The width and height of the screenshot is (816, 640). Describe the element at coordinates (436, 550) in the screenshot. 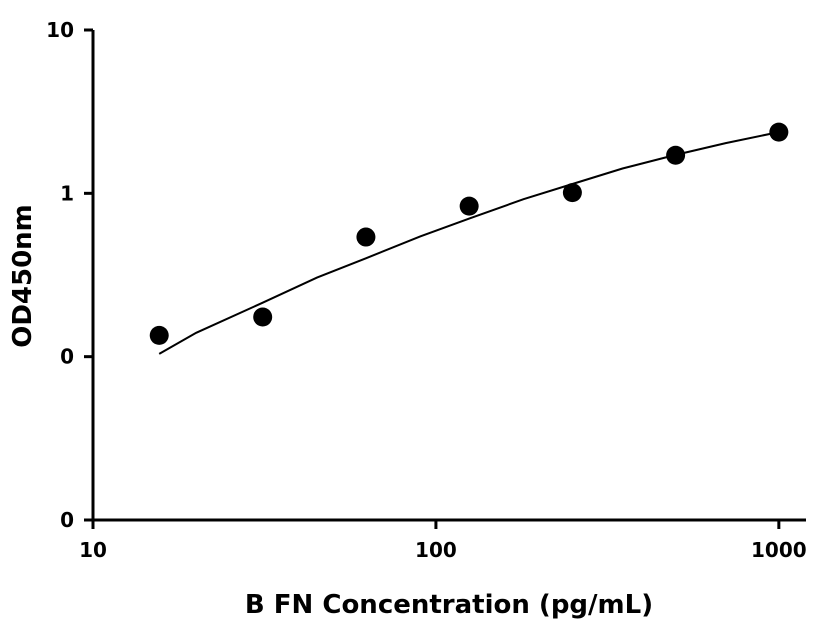

I see `x-tick-label: 100` at that location.